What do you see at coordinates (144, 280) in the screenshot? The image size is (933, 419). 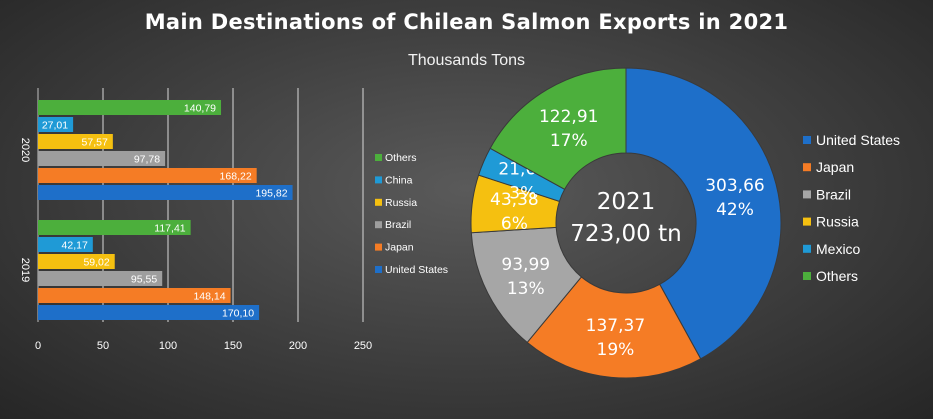 I see `bar-data-label: 95,55` at bounding box center [144, 280].